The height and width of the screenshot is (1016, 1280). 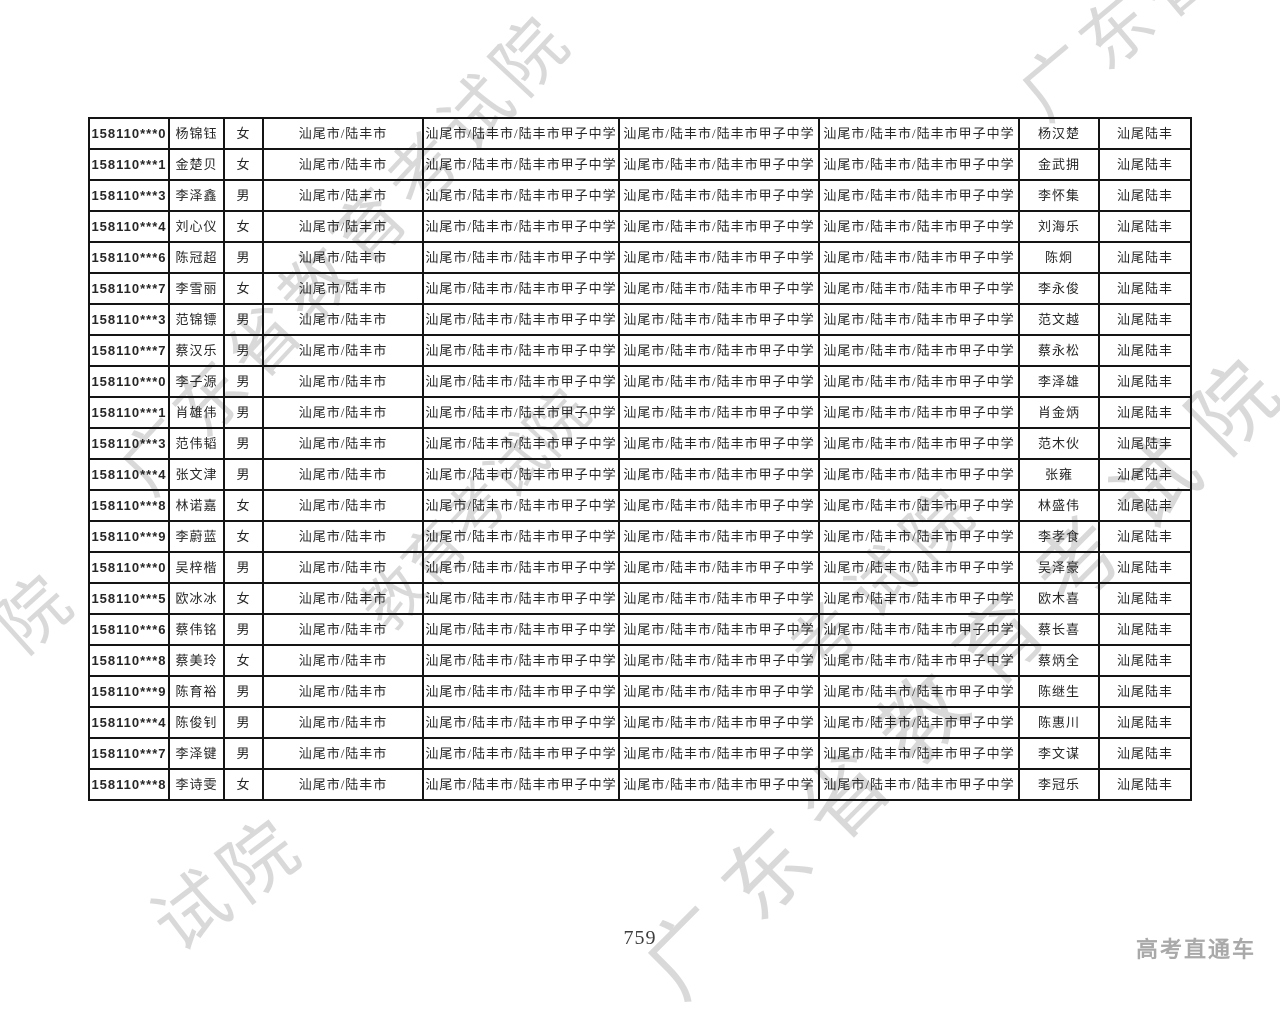 What do you see at coordinates (1059, 164) in the screenshot?
I see `cell-contact-name: 金武拥` at bounding box center [1059, 164].